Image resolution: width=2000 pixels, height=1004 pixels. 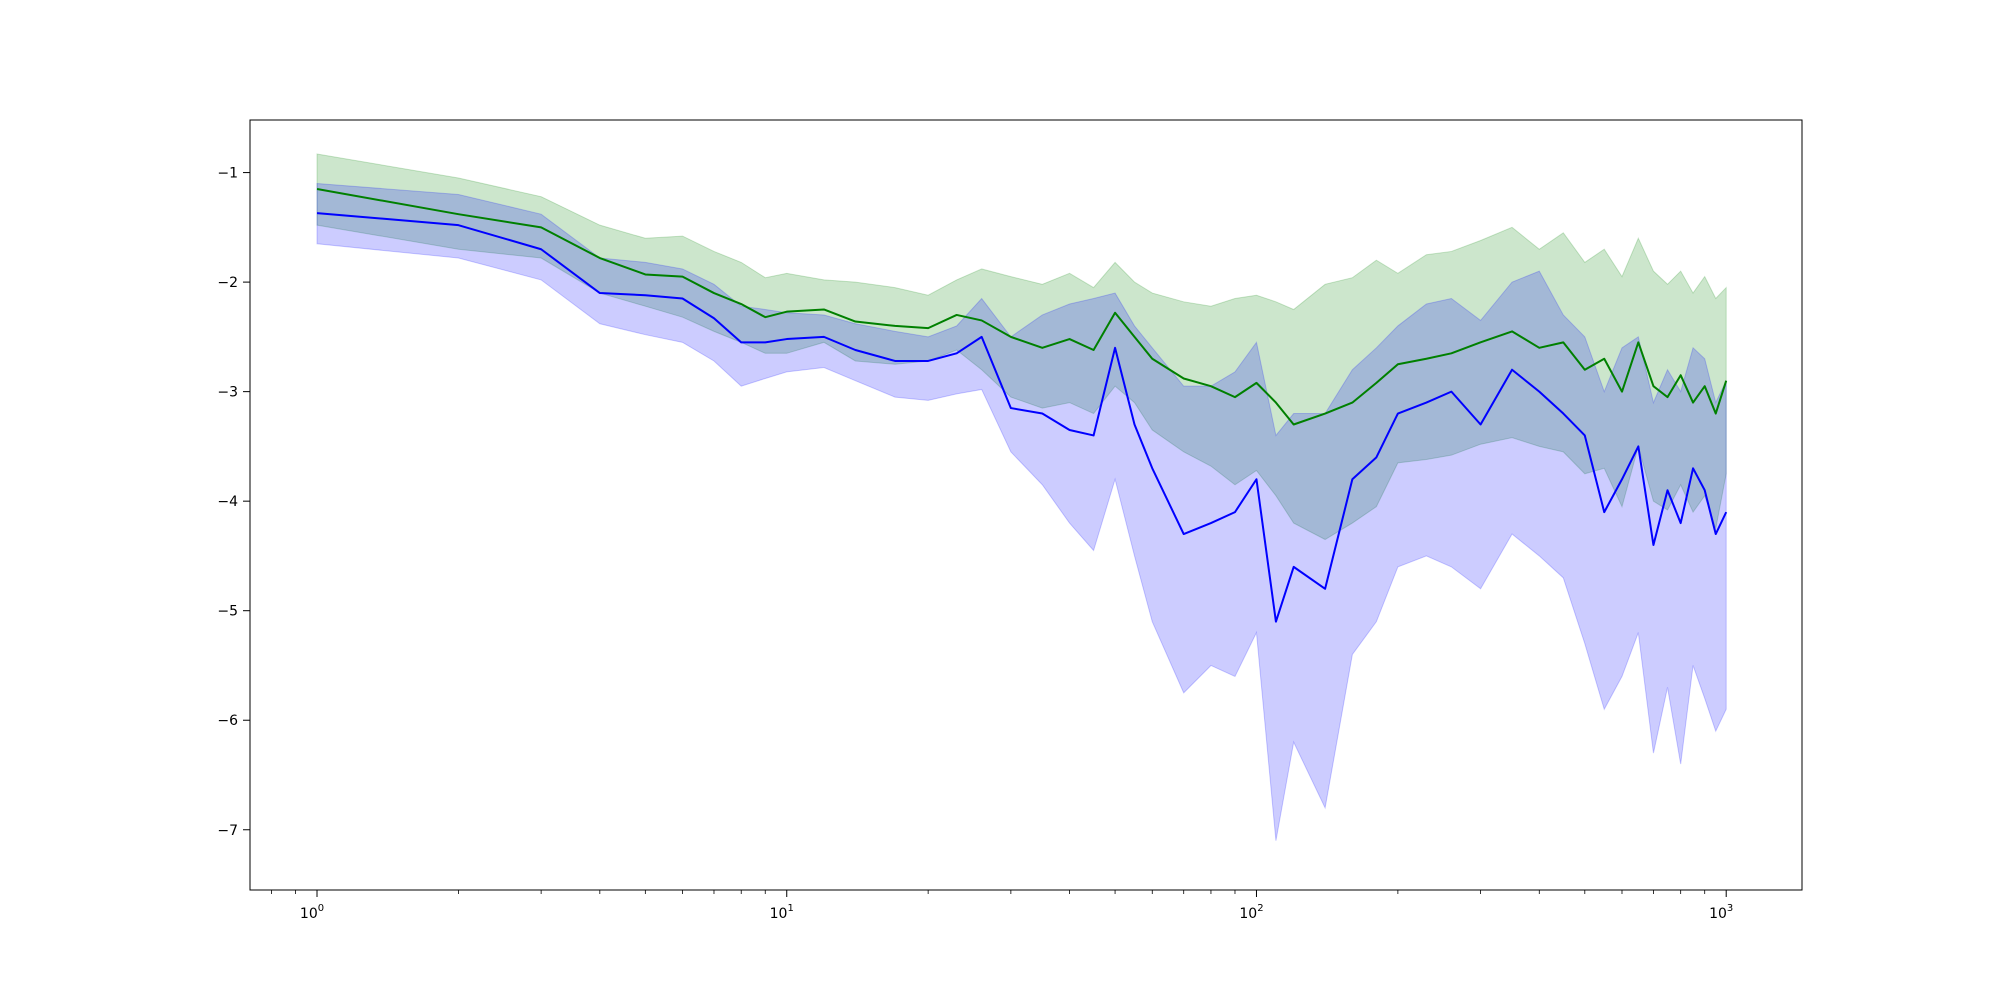 What do you see at coordinates (227, 283) in the screenshot?
I see `y-tick-label: −2` at bounding box center [227, 283].